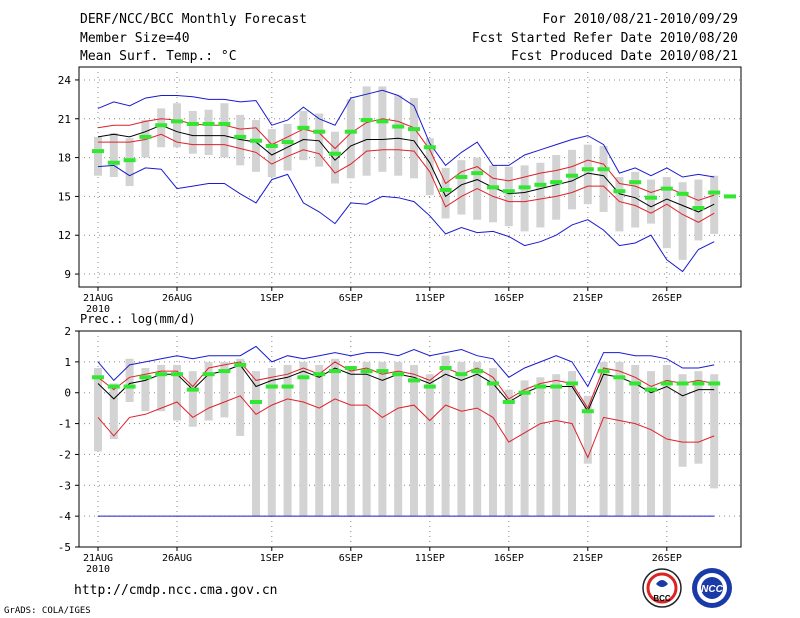 This screenshot has width=800, height=618. I want to click on prec-year-label: 2010, so click(98, 569).